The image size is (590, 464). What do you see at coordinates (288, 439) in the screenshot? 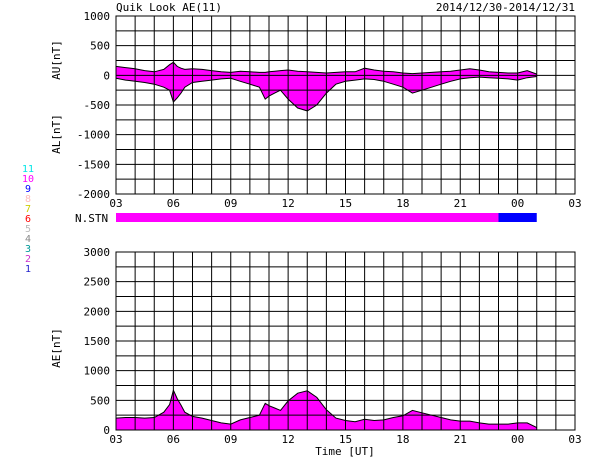
I see `ae-x-tick-label: 12` at bounding box center [288, 439].